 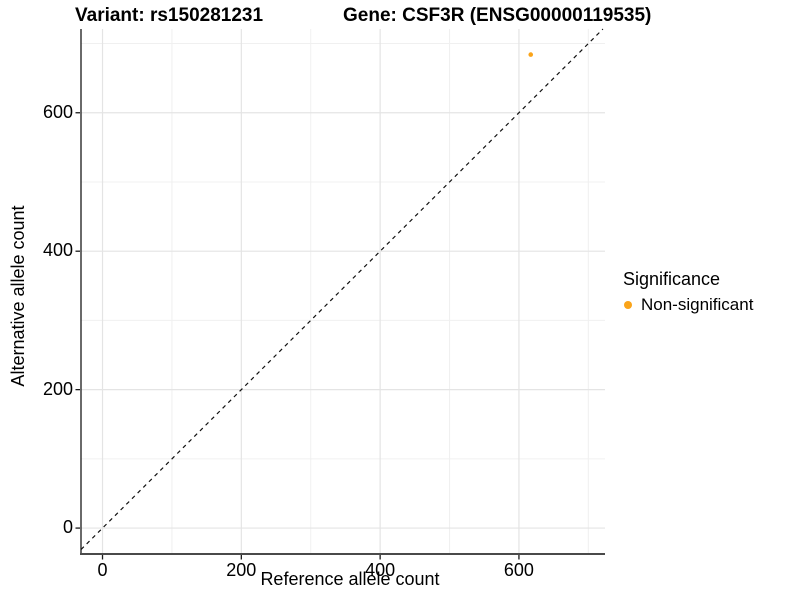 What do you see at coordinates (697, 304) in the screenshot?
I see `legend-item-label: Non-significant` at bounding box center [697, 304].